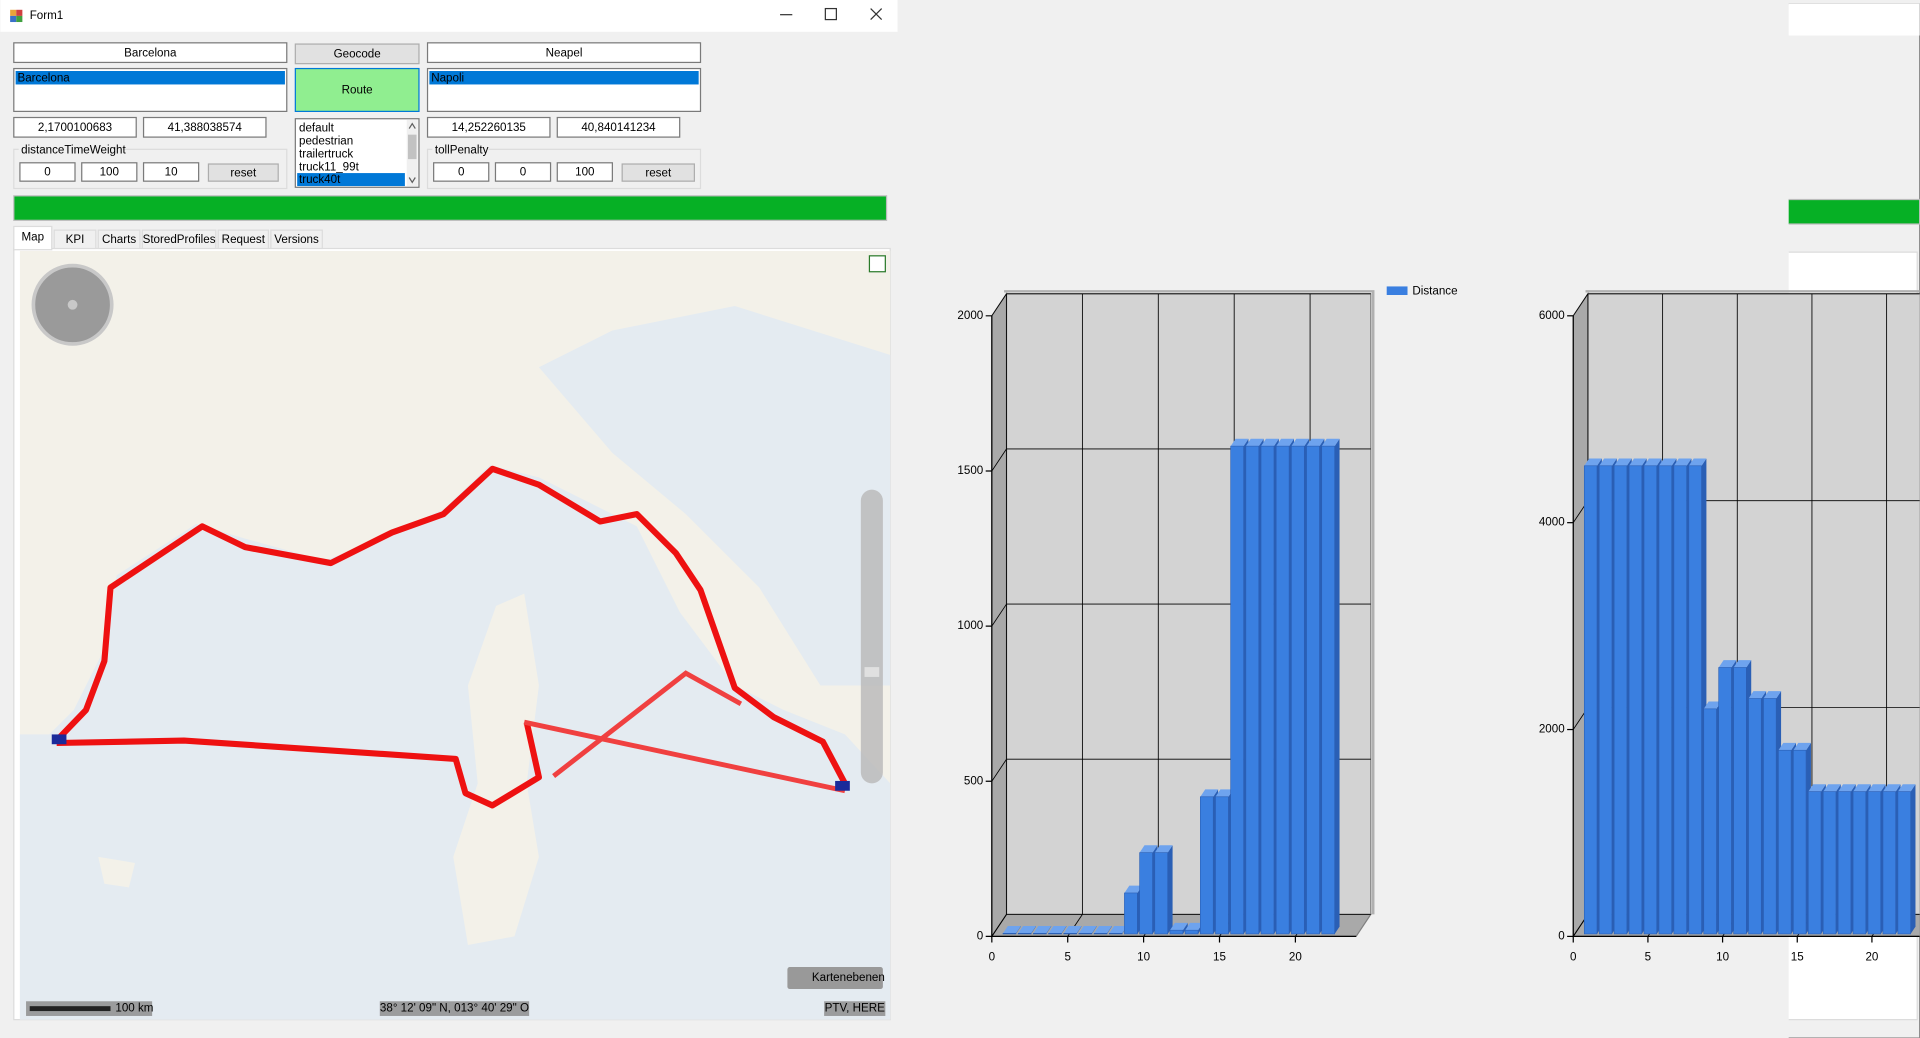 The image size is (1920, 1038). Describe the element at coordinates (877, 264) in the screenshot. I see `layer-icon` at that location.